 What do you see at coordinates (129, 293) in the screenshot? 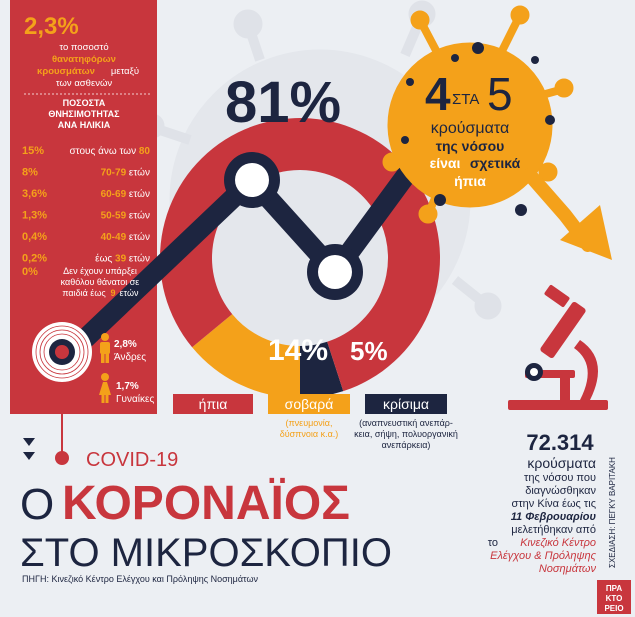
I see `zero-line-3-post: ετών` at bounding box center [129, 293].